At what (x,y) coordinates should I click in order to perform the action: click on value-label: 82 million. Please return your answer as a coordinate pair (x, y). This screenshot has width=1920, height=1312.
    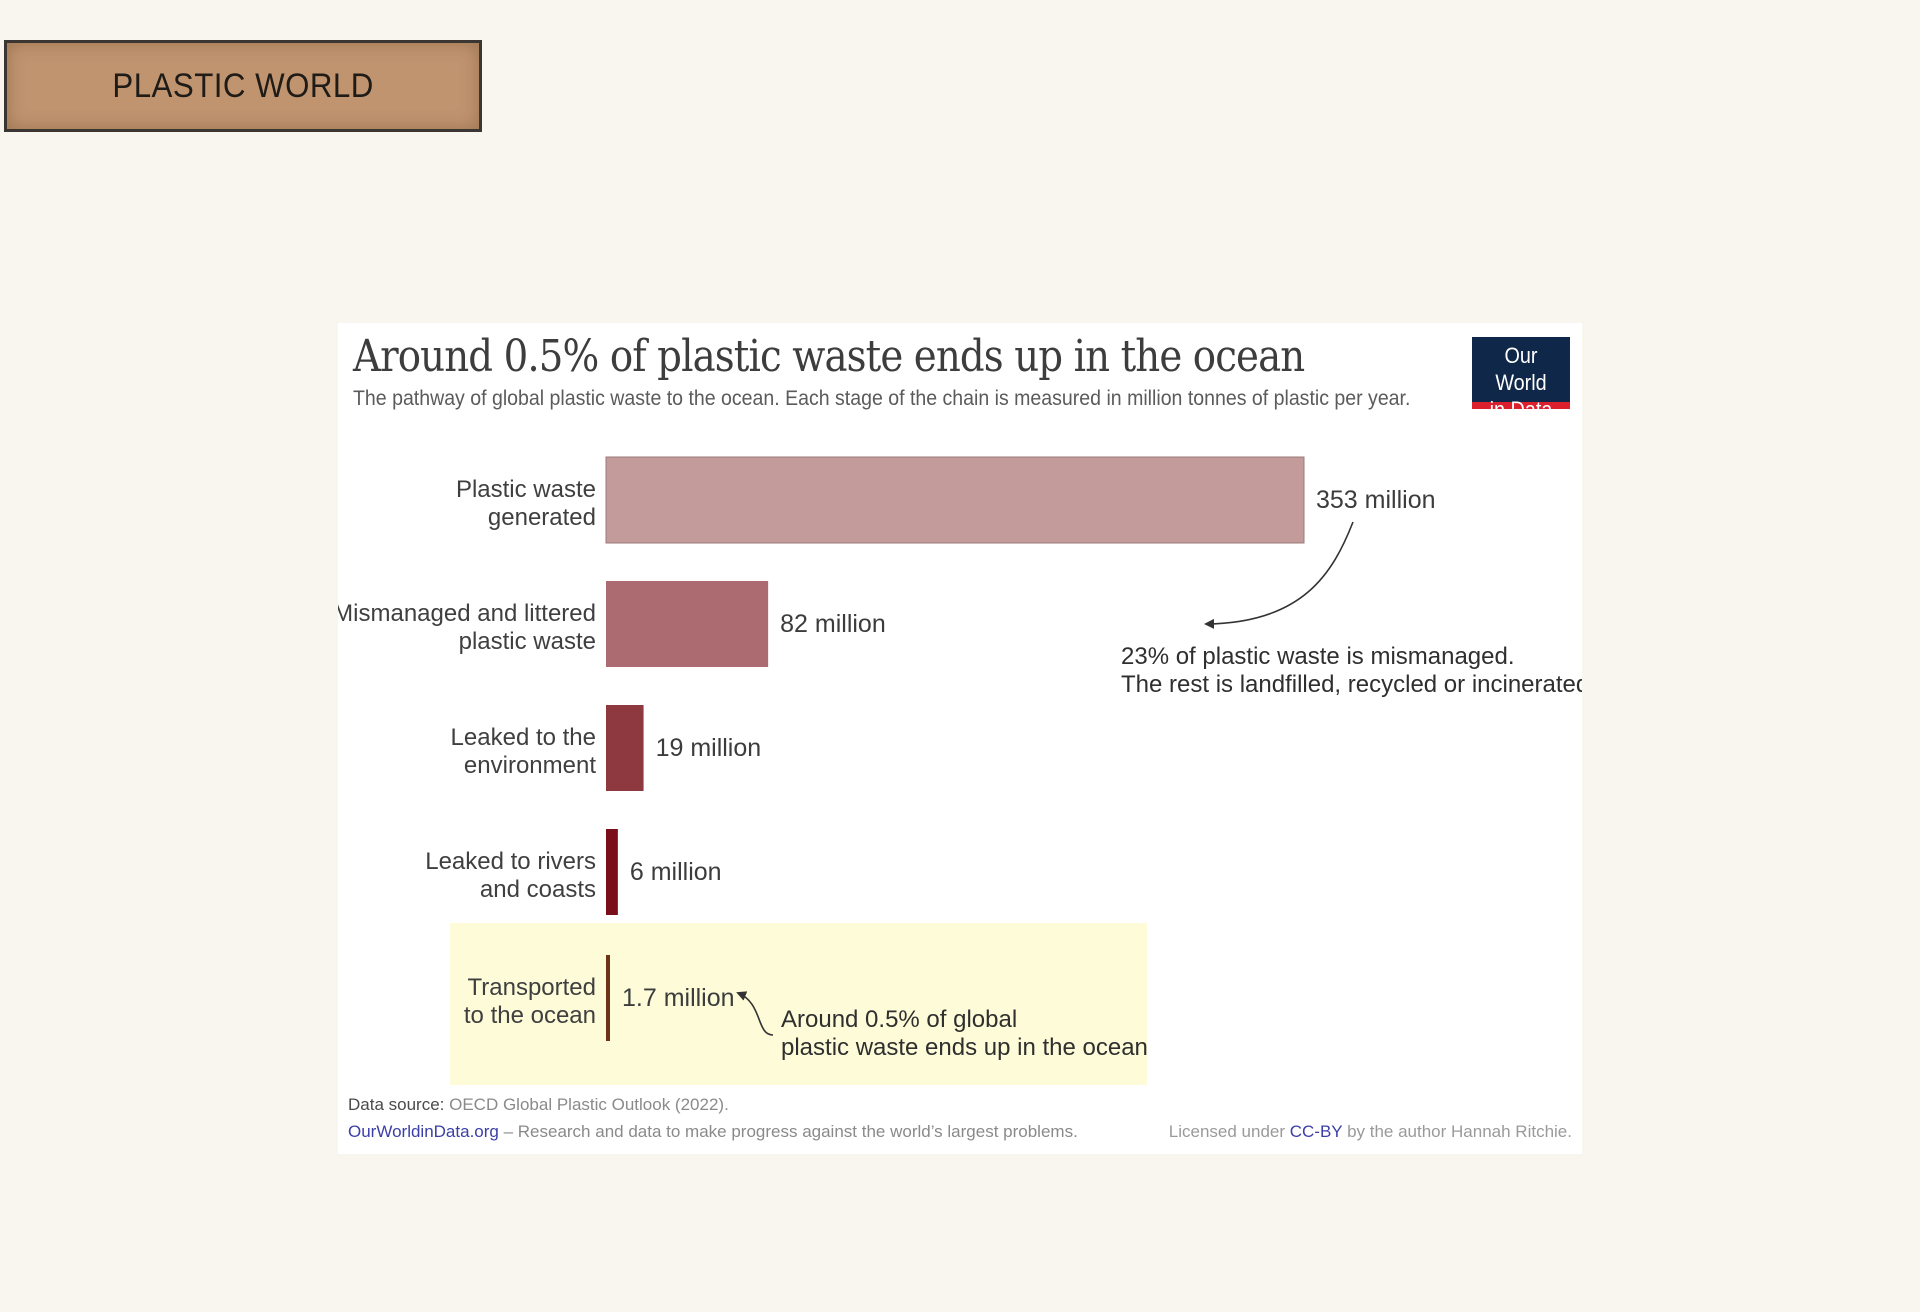
    Looking at the image, I should click on (833, 624).